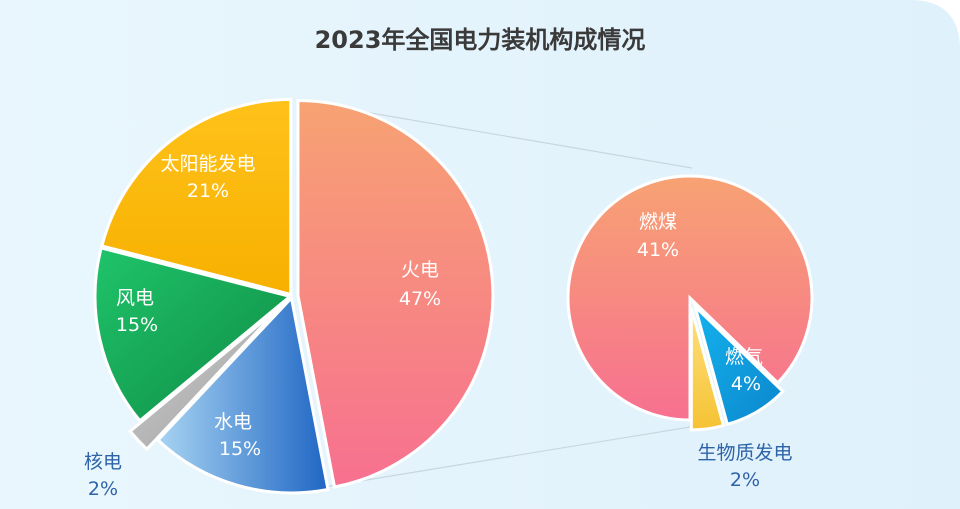  What do you see at coordinates (204, 378) in the screenshot?
I see `pie-slice-nuclear` at bounding box center [204, 378].